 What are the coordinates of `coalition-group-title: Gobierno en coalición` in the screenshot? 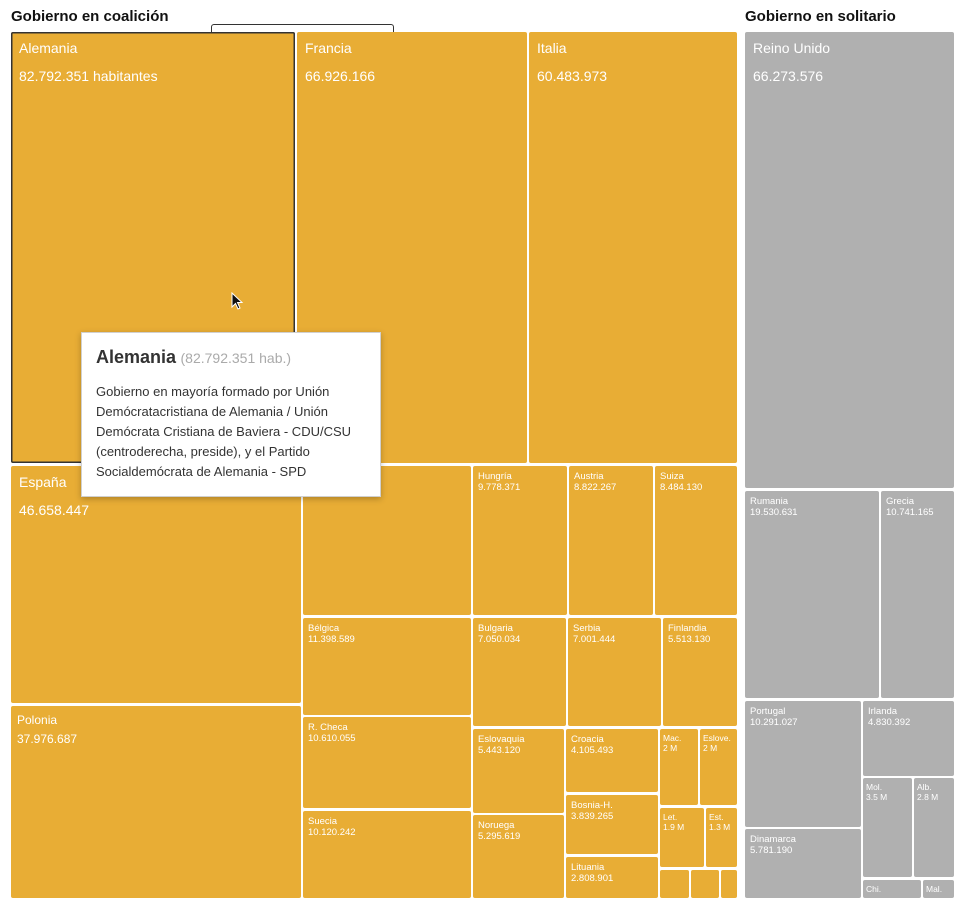 It's located at (90, 16).